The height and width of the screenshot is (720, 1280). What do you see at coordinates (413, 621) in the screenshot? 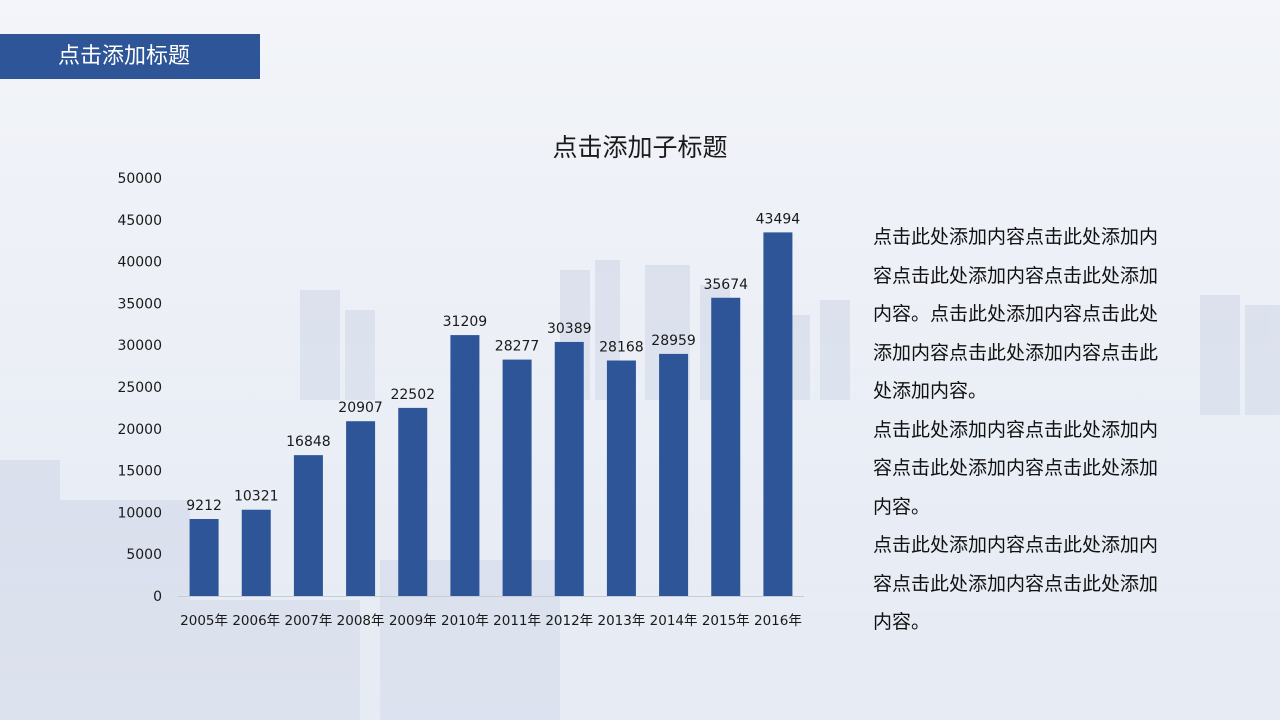
I see `x-tick-label: 2009年` at bounding box center [413, 621].